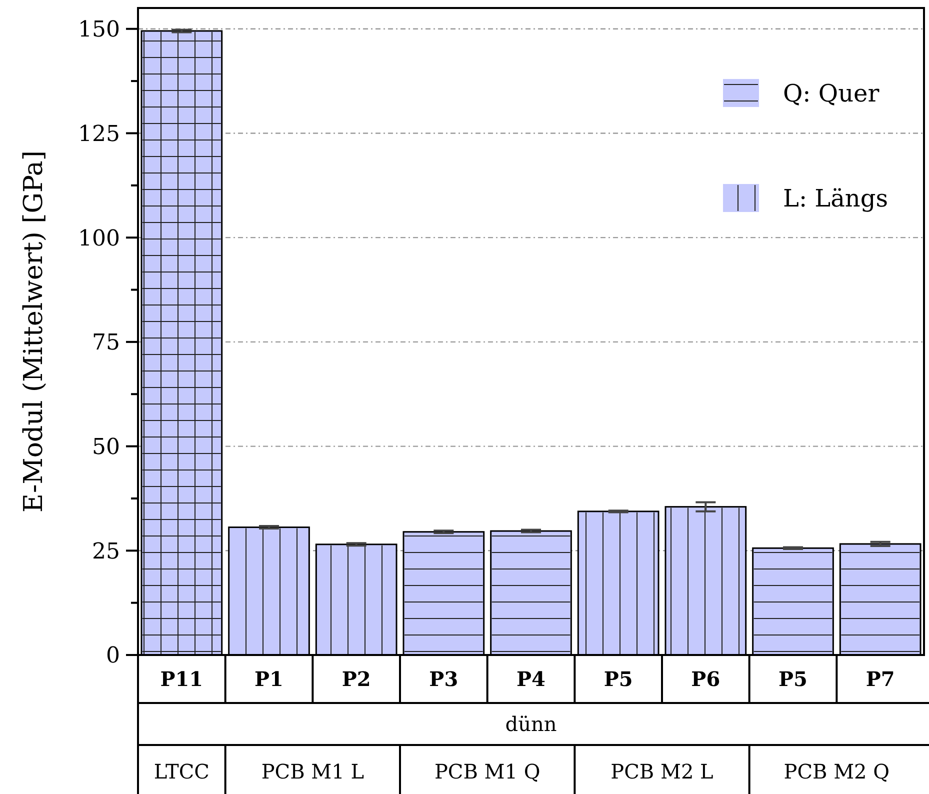 The width and height of the screenshot is (929, 794). Describe the element at coordinates (182, 679) in the screenshot. I see `x-tick-label: P11` at that location.